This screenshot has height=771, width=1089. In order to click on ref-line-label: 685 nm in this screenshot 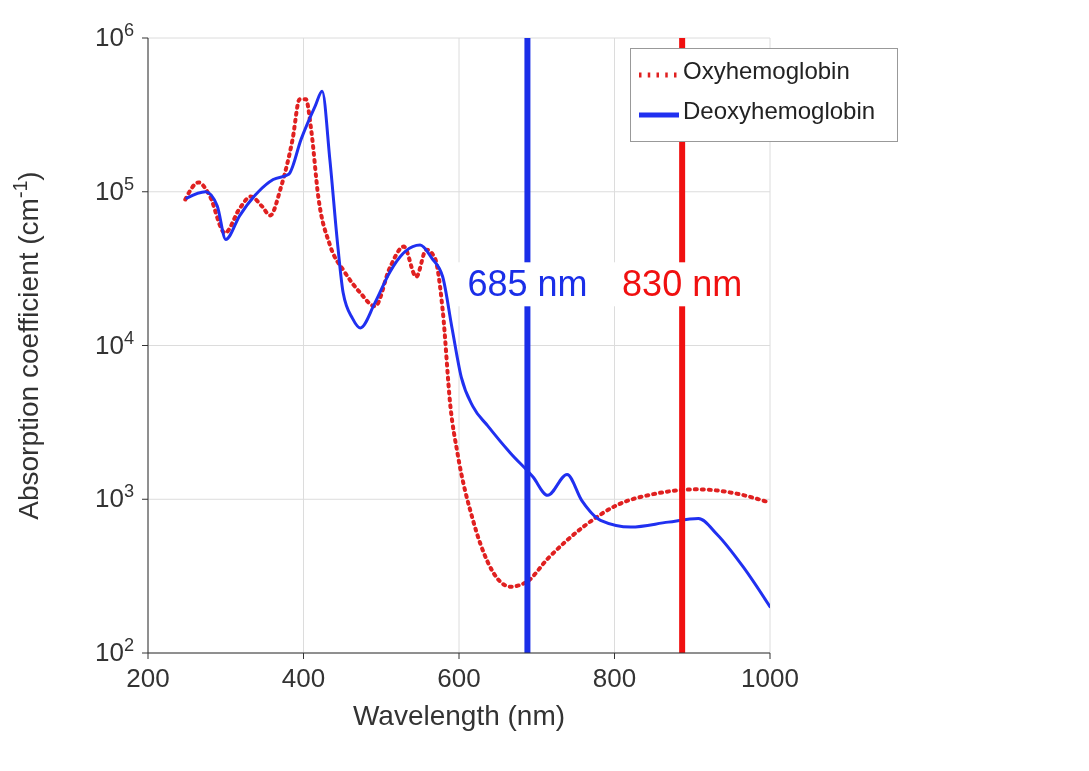, I will do `click(527, 284)`.